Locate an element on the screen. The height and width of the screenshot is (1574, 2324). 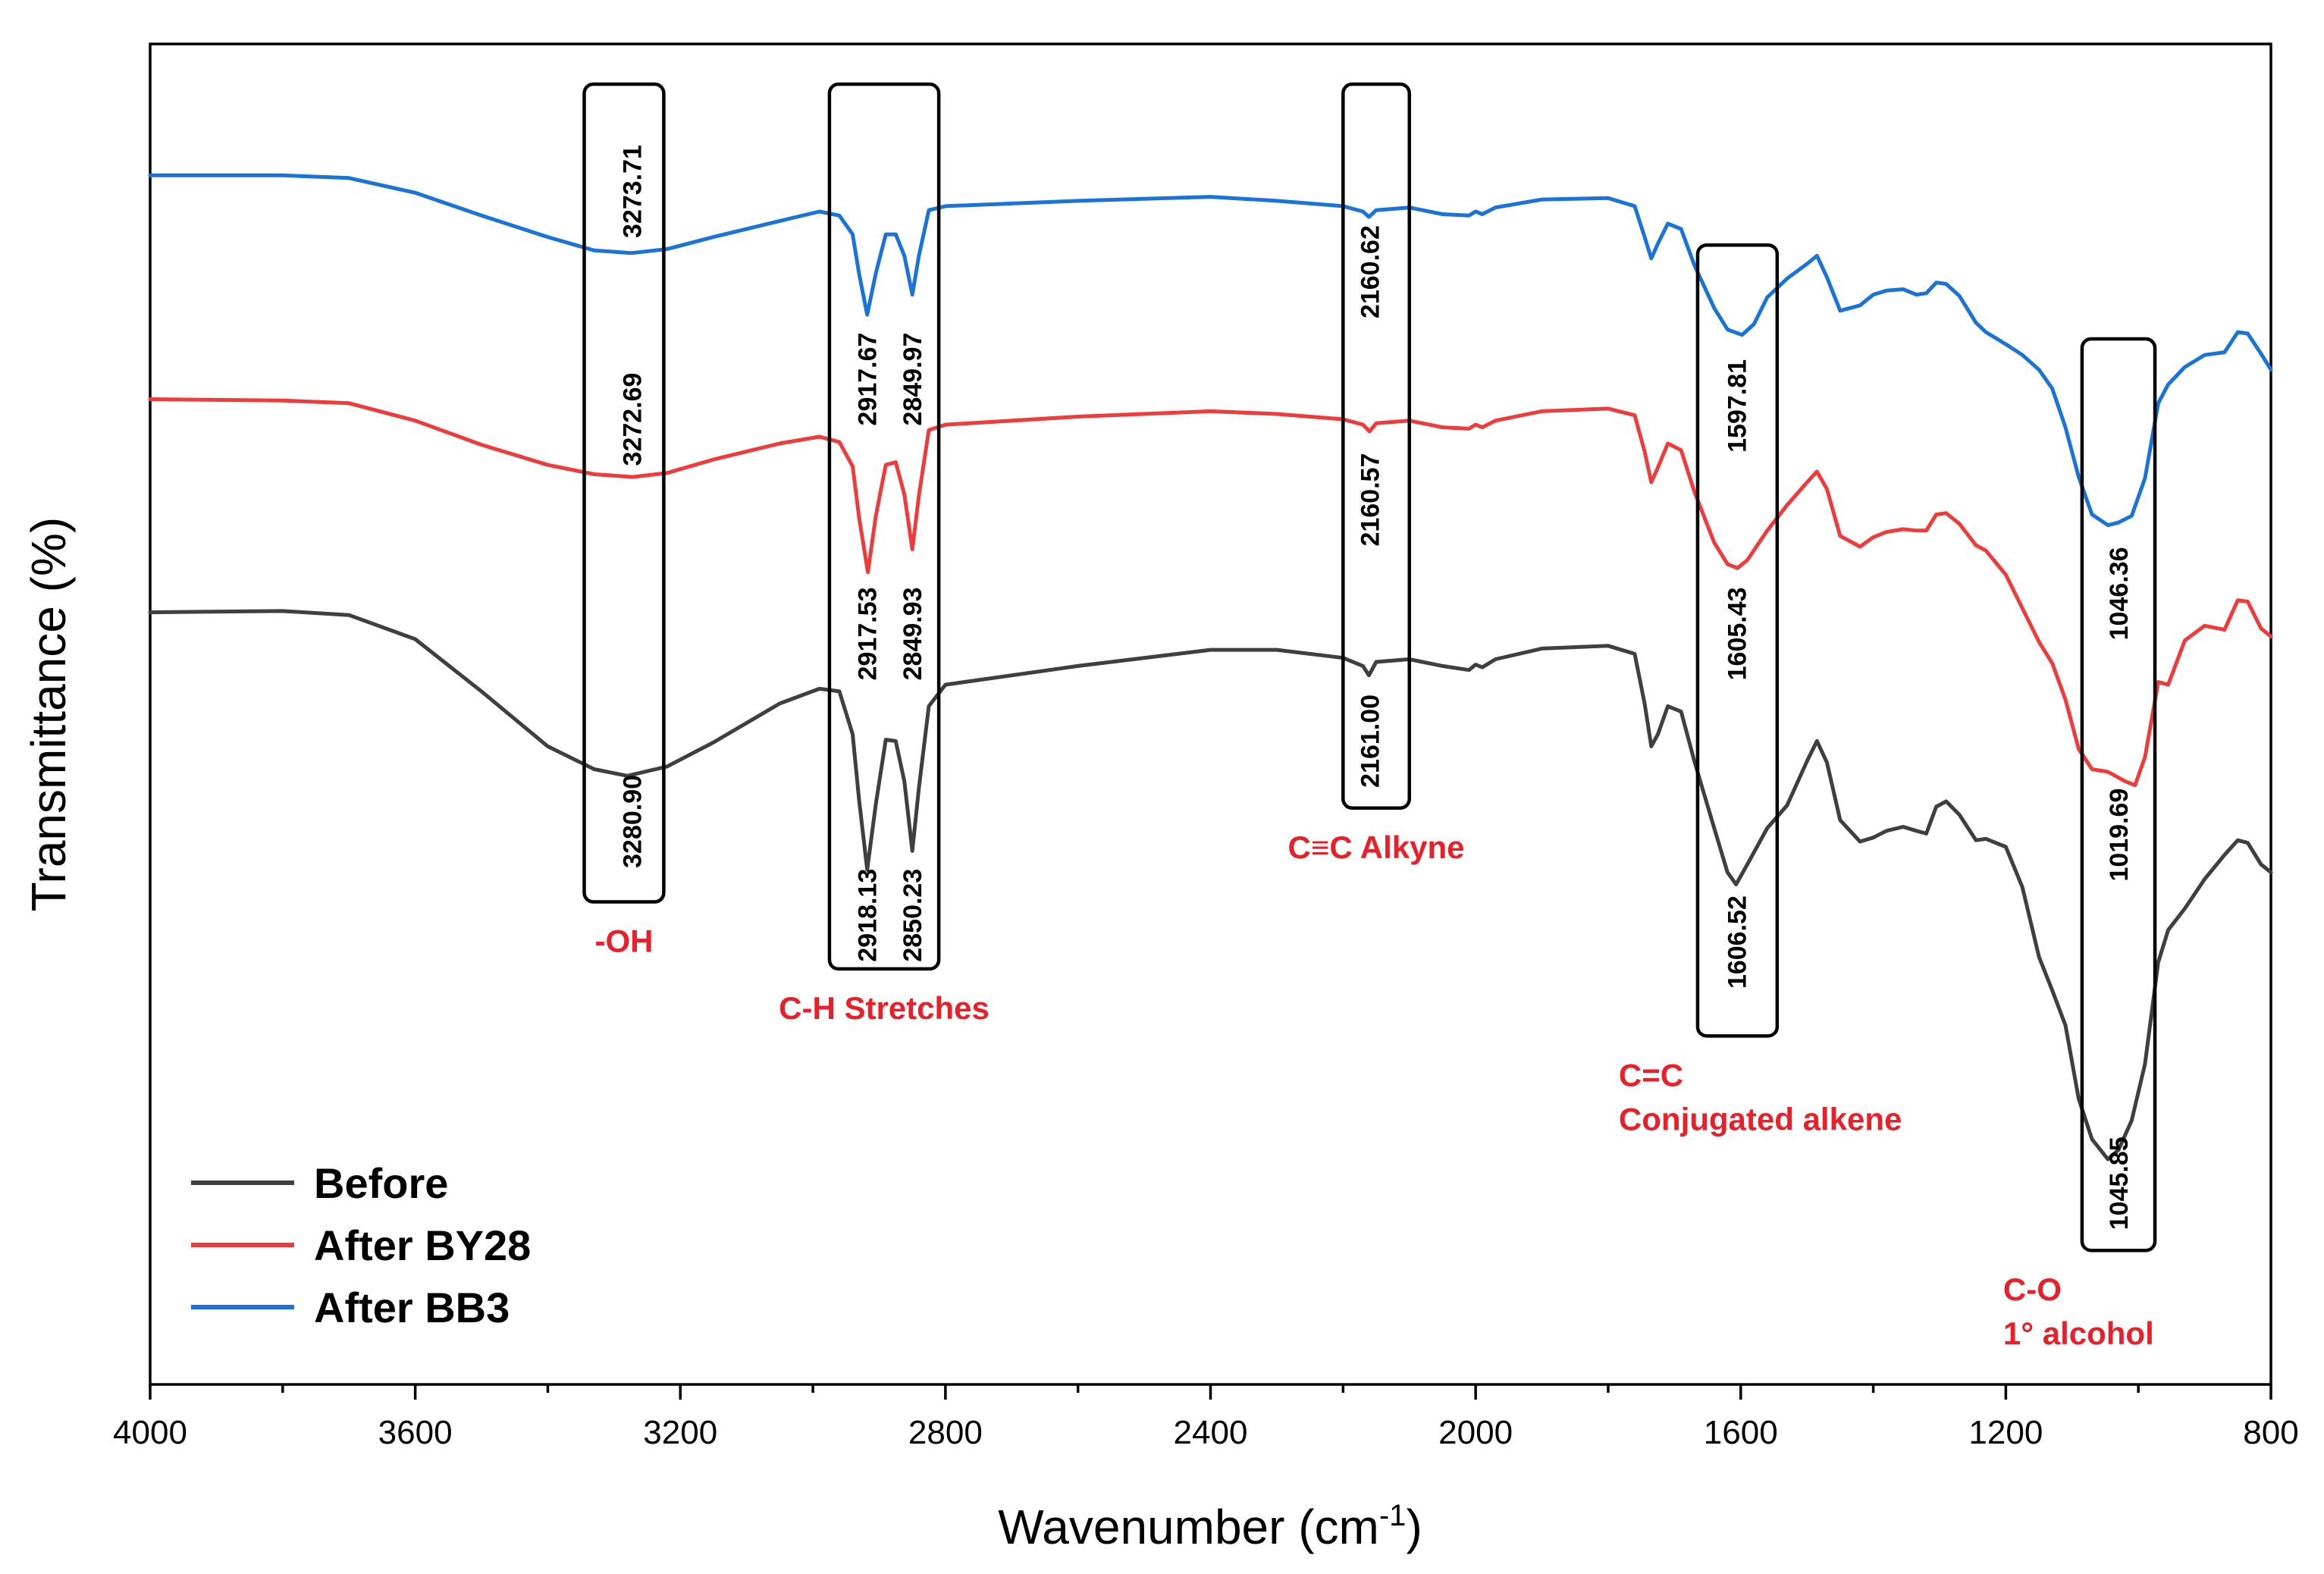
legend-label: After BY28 is located at coordinates (422, 1245).